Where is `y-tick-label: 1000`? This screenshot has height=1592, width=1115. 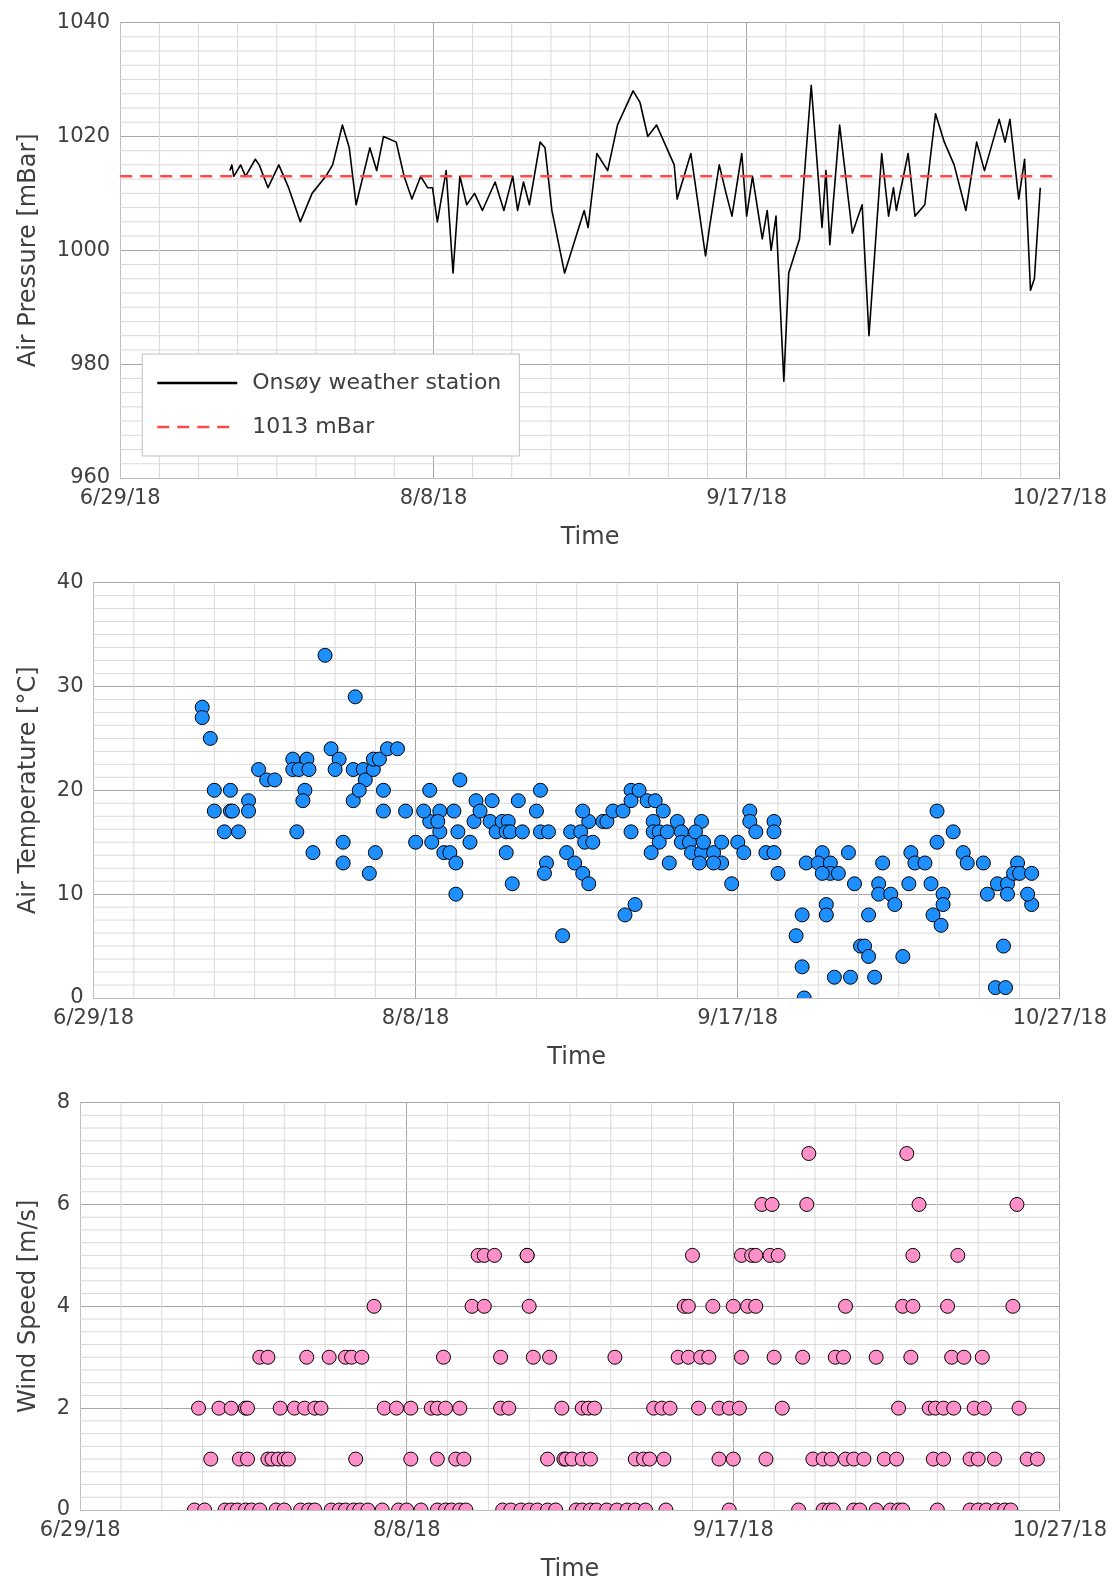 y-tick-label: 1000 is located at coordinates (83, 248).